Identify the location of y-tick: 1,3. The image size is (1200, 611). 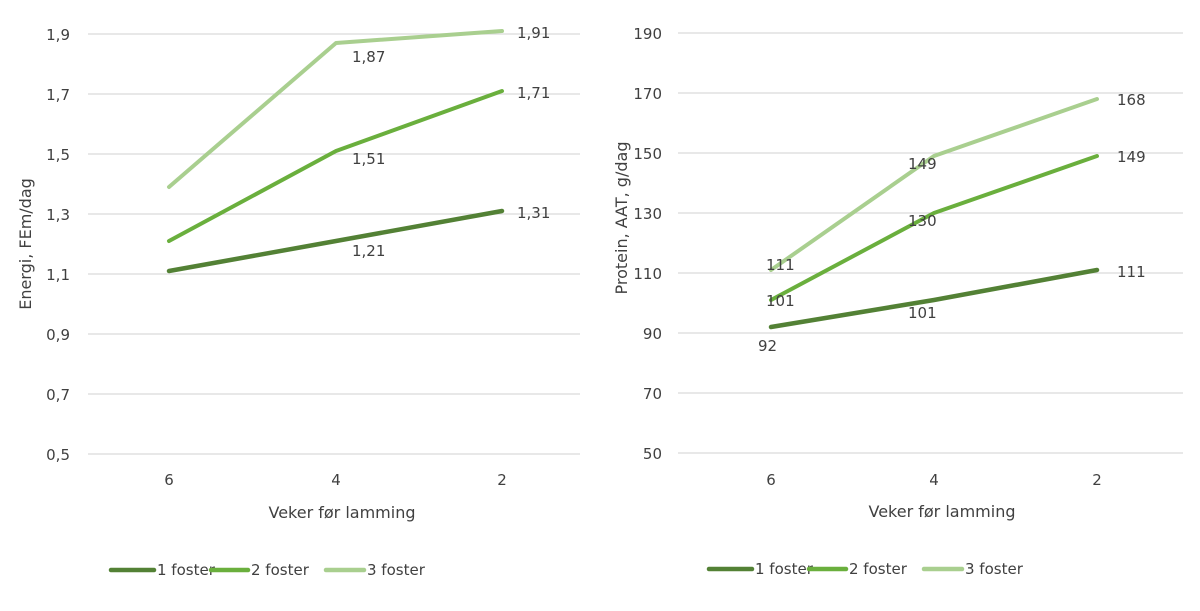
(58, 215).